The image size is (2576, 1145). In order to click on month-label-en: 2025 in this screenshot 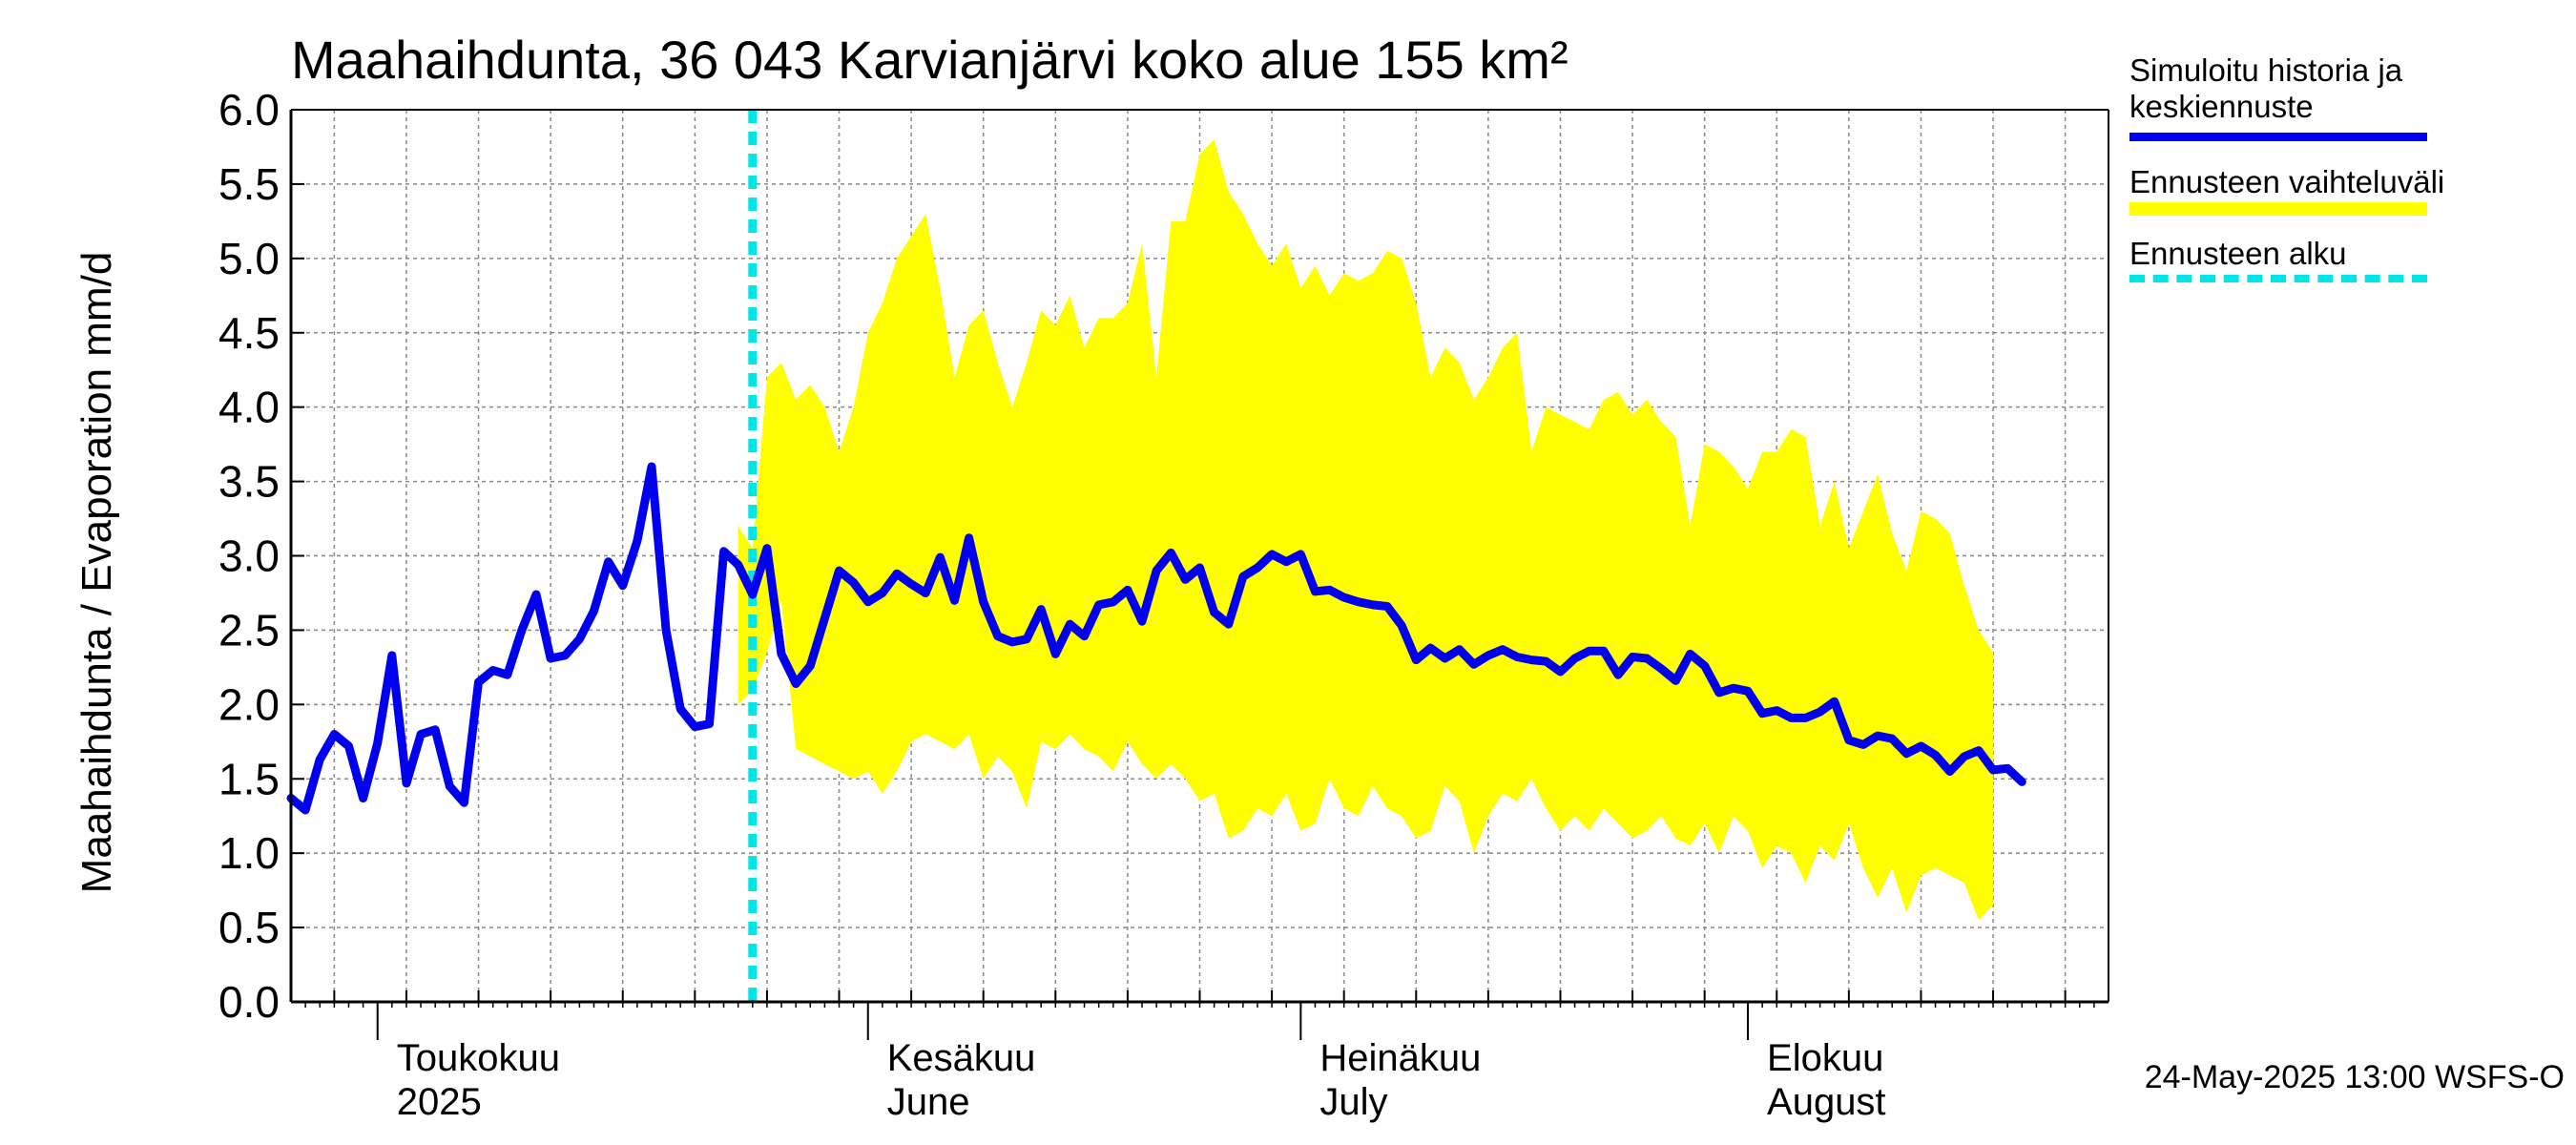, I will do `click(439, 1102)`.